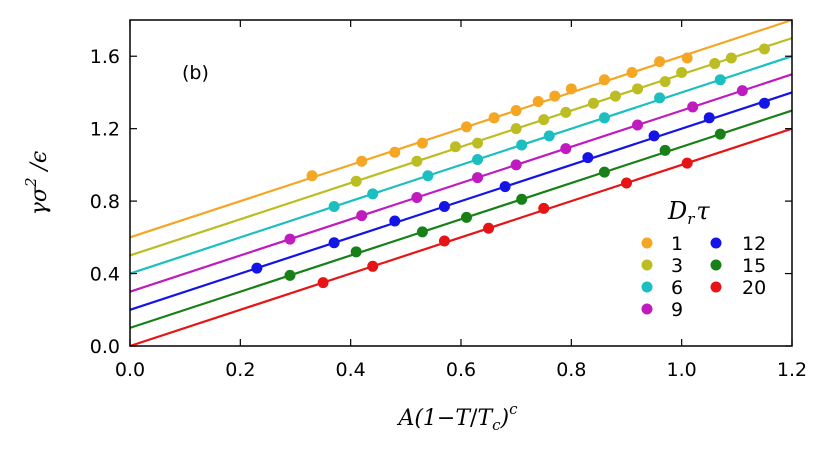  What do you see at coordinates (677, 310) in the screenshot?
I see `legend-label-9: 9` at bounding box center [677, 310].